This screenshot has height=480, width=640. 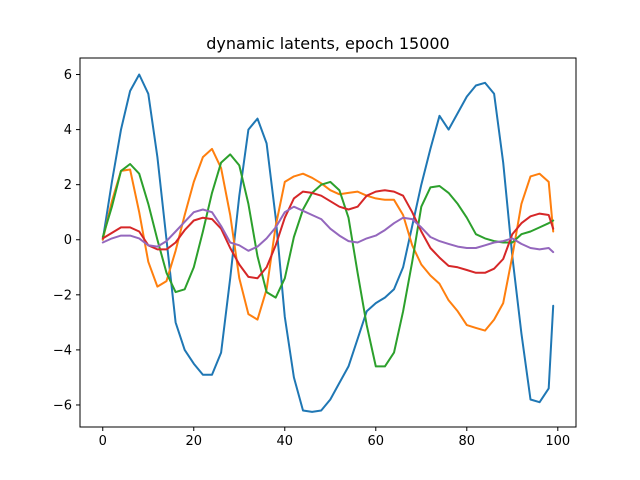 I want to click on x-tick-label: 60, so click(x=376, y=441).